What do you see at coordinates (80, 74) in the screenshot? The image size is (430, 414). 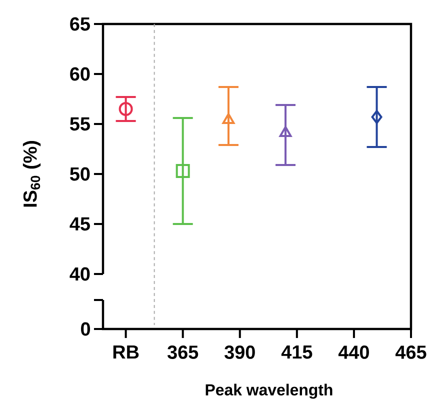 I see `y-tick-label: 60` at bounding box center [80, 74].